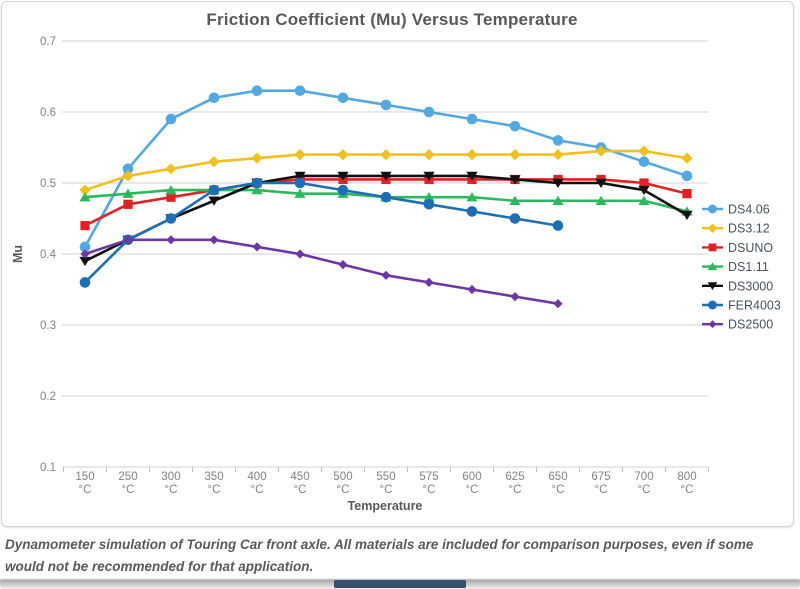 This screenshot has width=800, height=589. Describe the element at coordinates (48, 113) in the screenshot. I see `y-tick-label: 0.6` at that location.